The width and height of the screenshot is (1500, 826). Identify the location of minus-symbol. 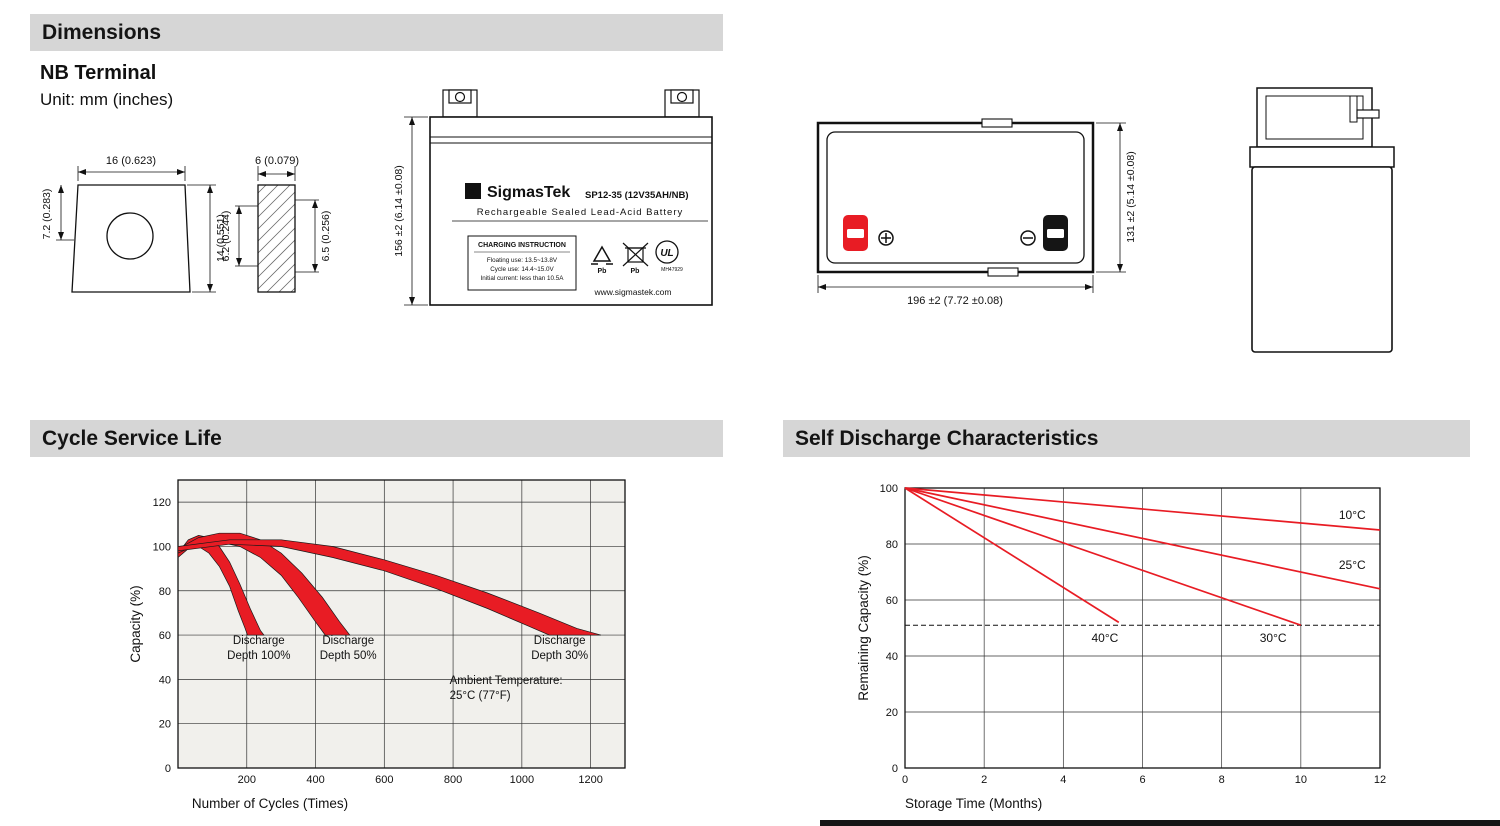
(1028, 238).